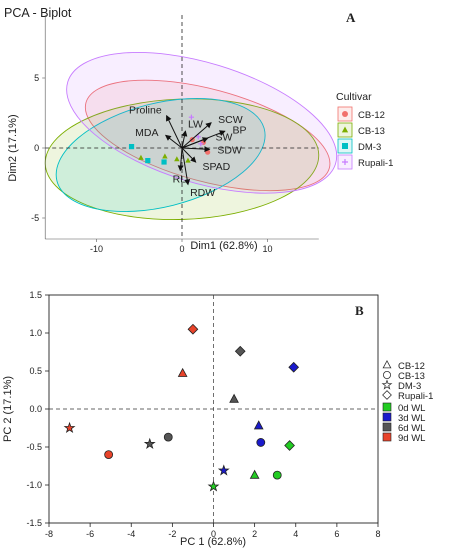 The height and width of the screenshot is (550, 452). Describe the element at coordinates (213, 542) in the screenshot. I see `panel-b-x-axis-label: PC 1 (62.8%)` at that location.